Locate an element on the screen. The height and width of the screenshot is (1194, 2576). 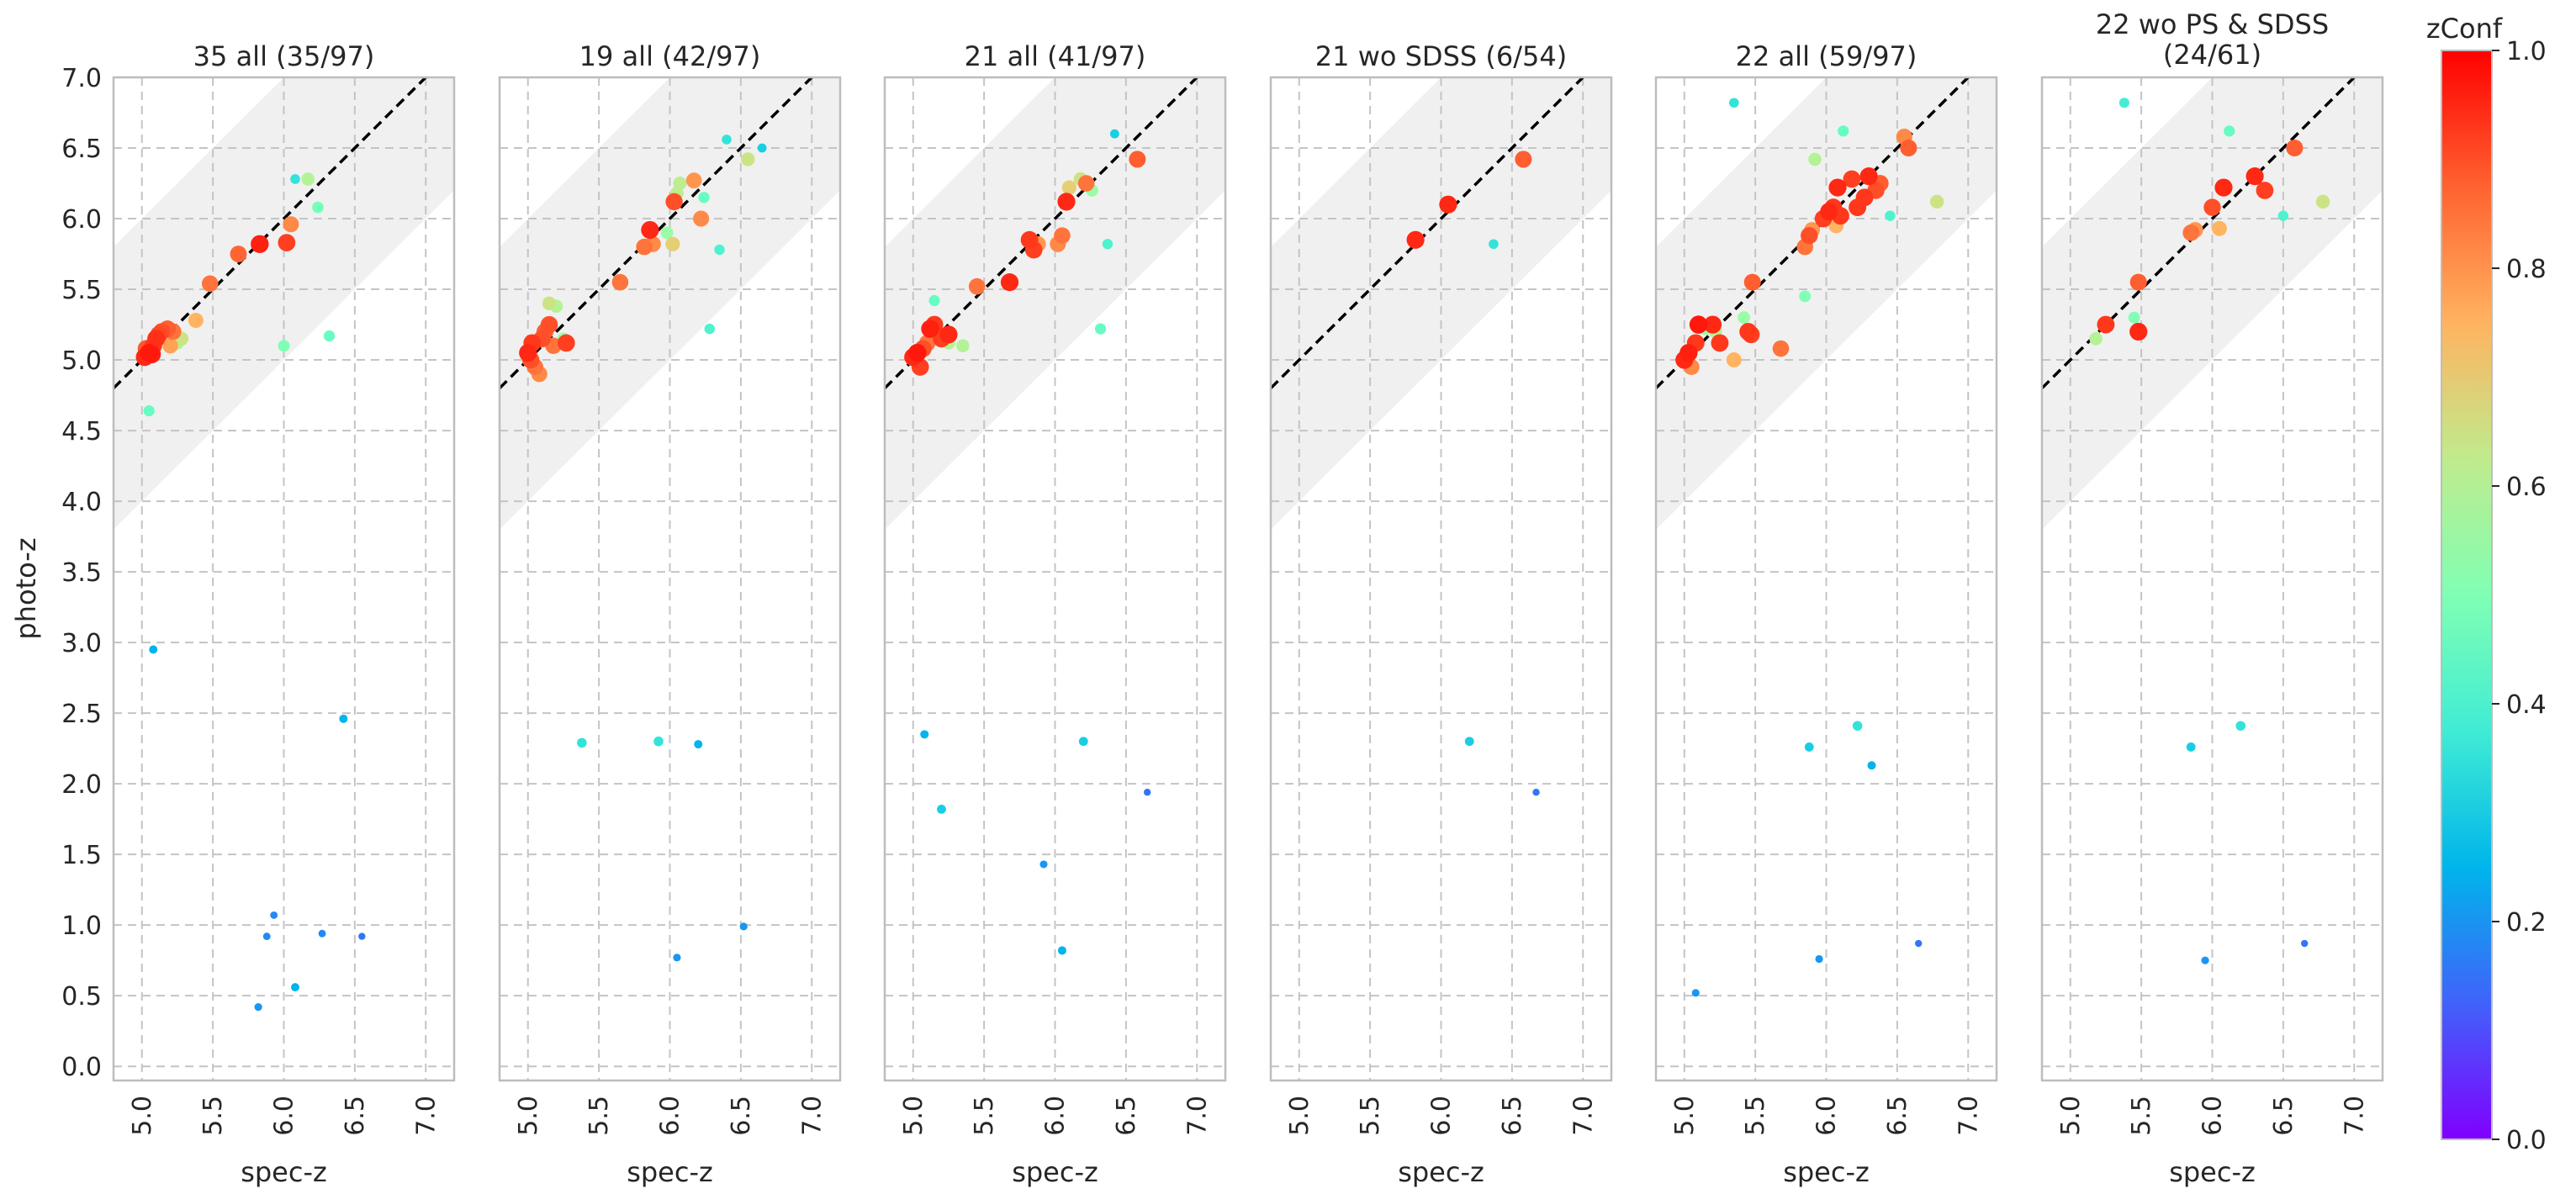
plot-area is located at coordinates (1826, 578).